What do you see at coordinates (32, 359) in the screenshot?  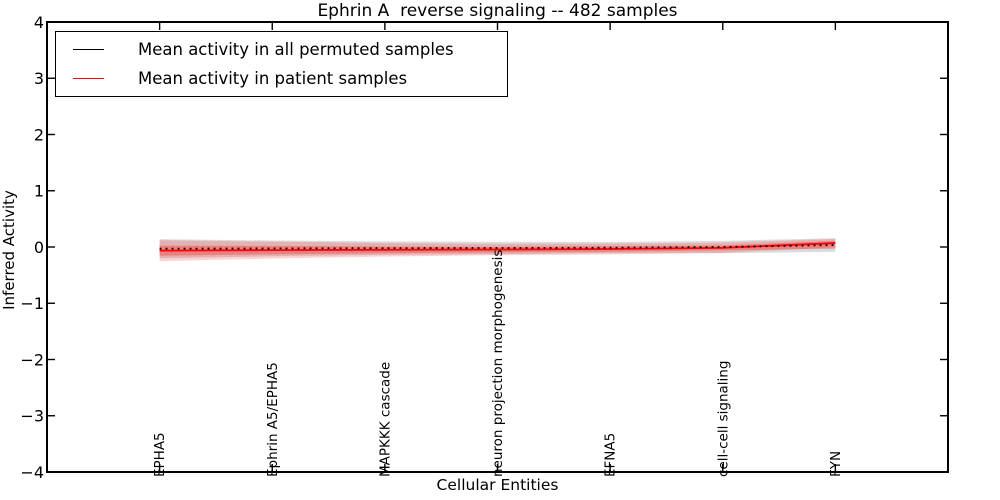 I see `y-tick-label: −2` at bounding box center [32, 359].